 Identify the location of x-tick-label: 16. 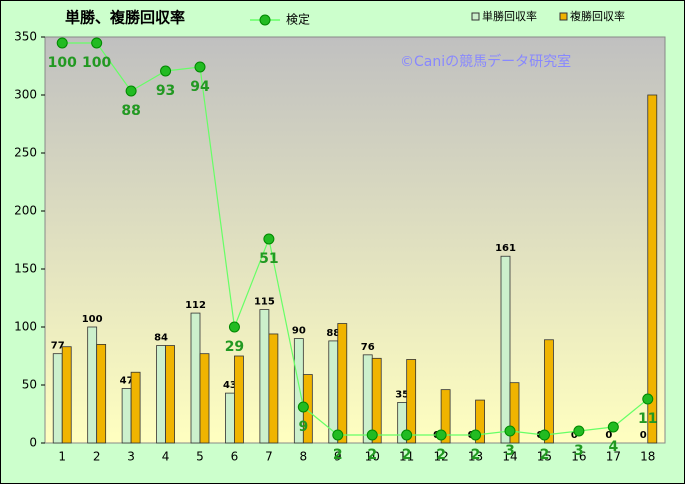
(578, 457).